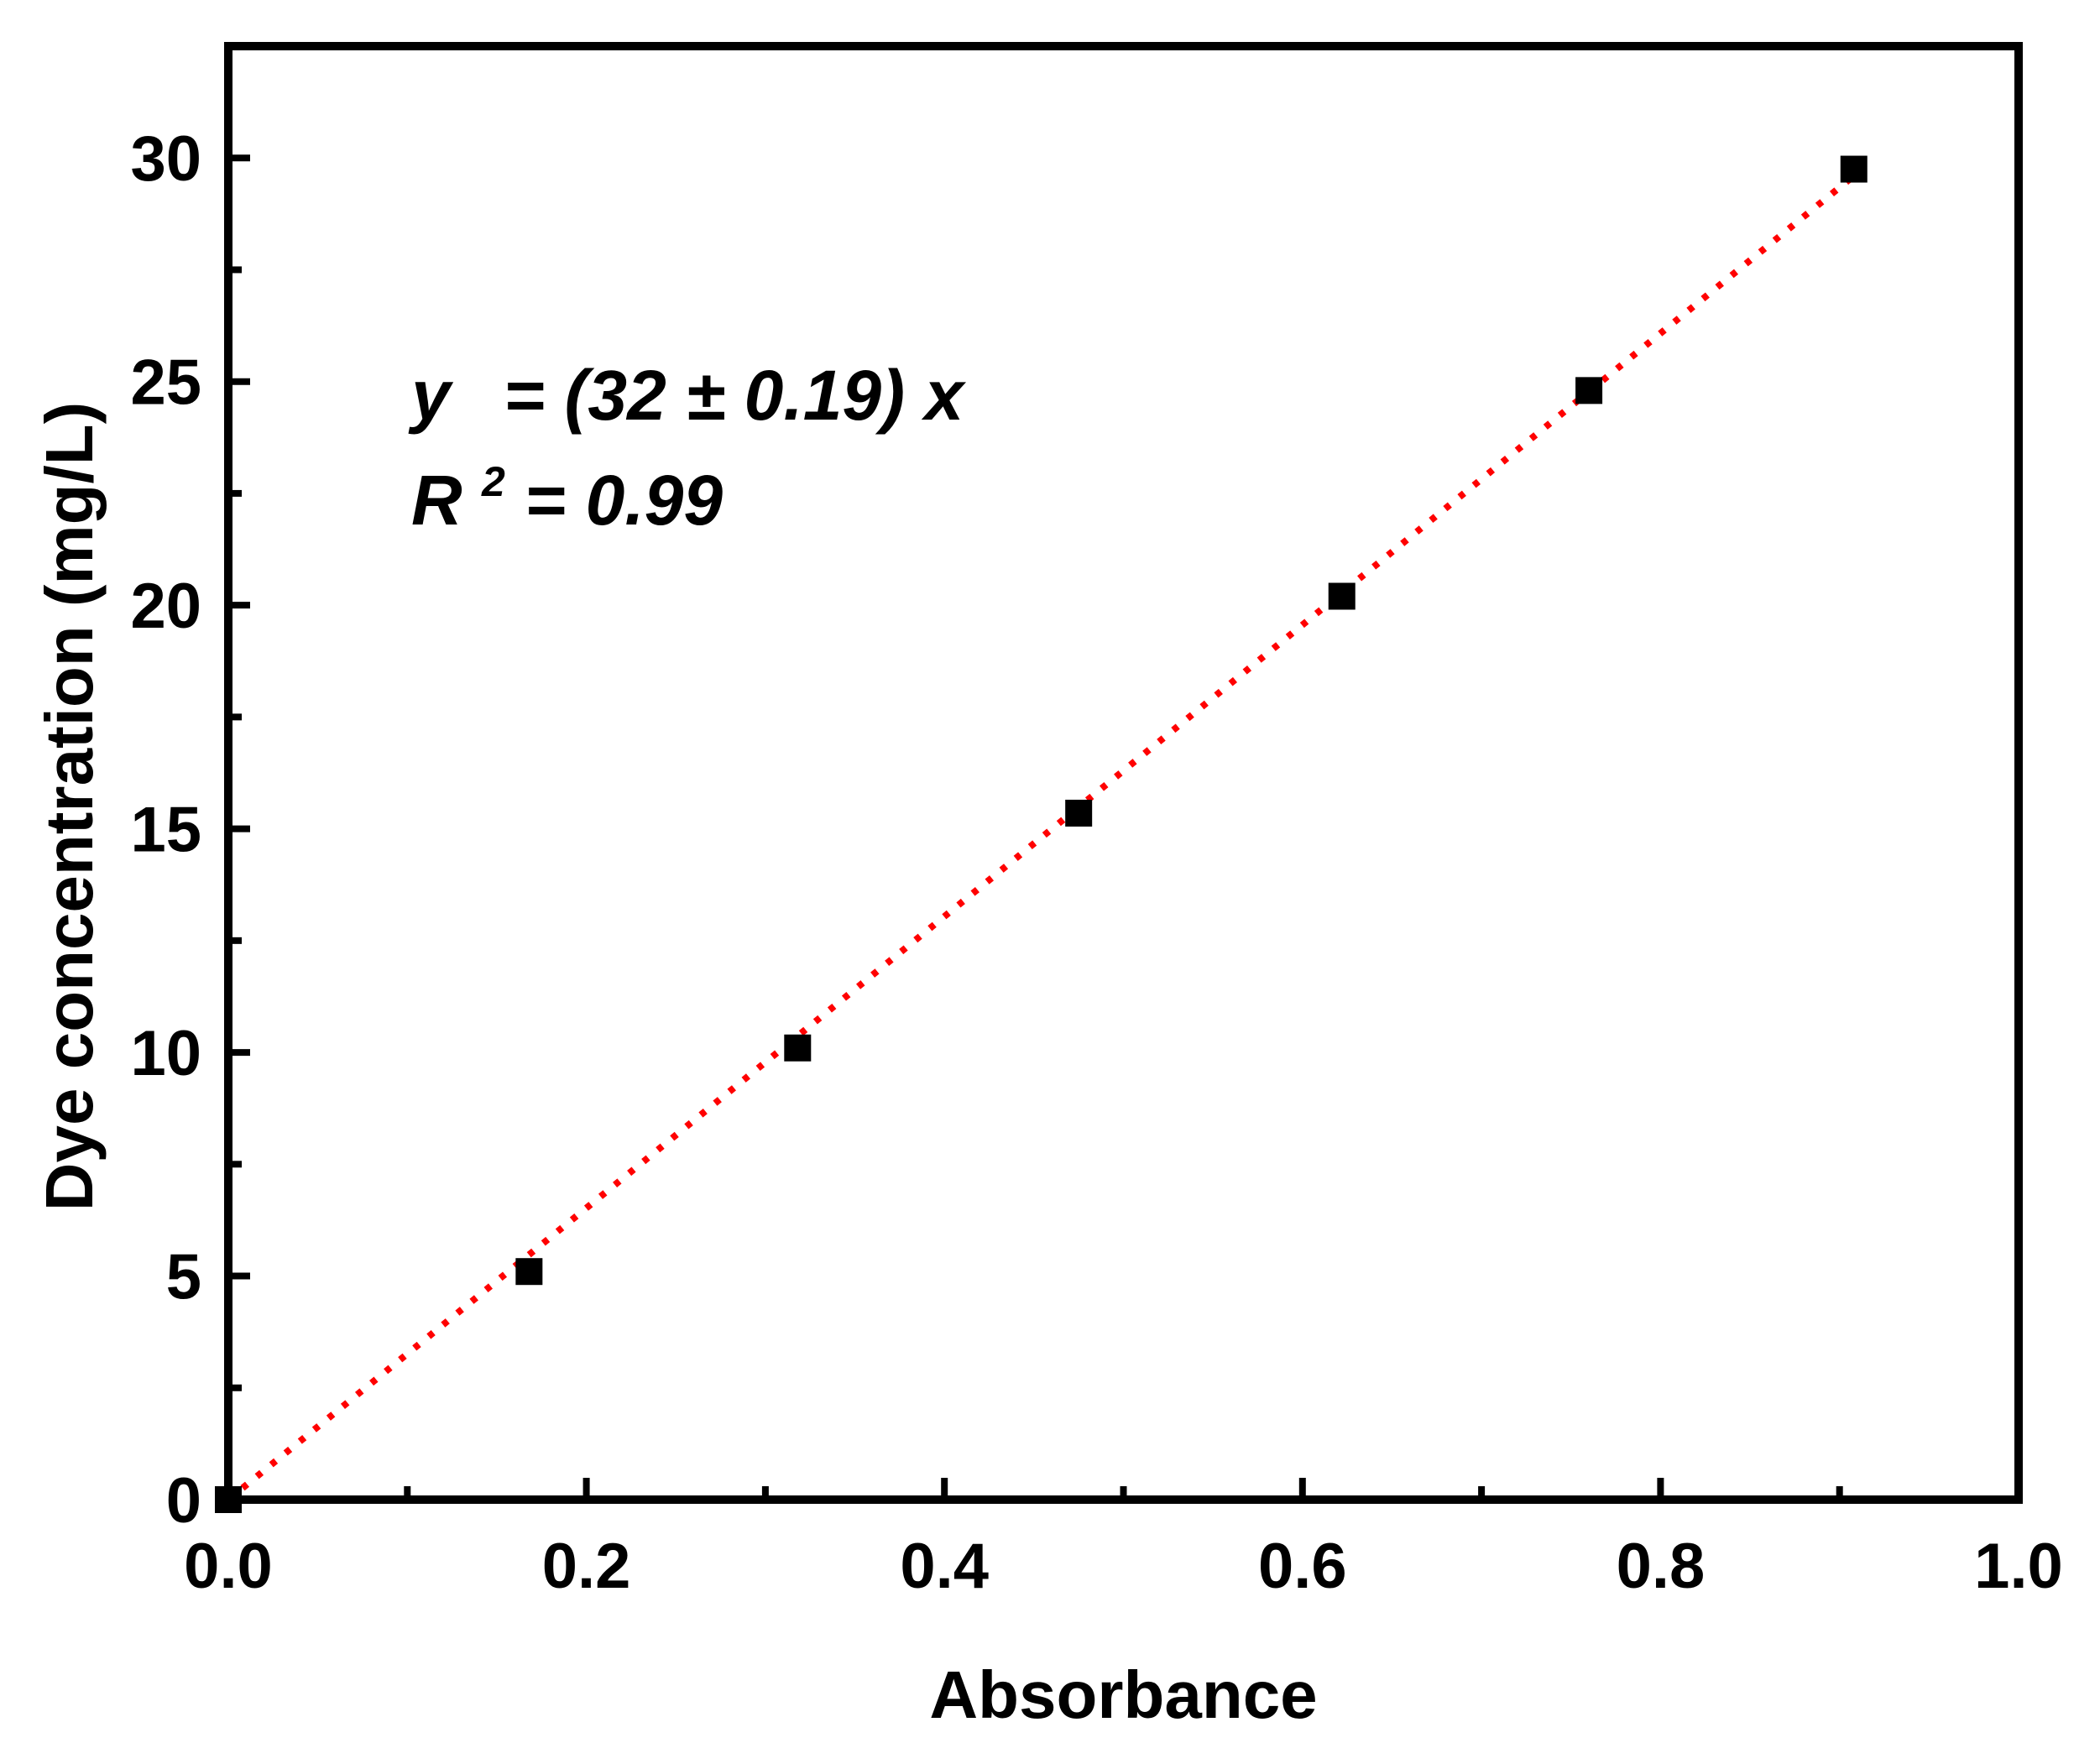 Image resolution: width=2100 pixels, height=1743 pixels. I want to click on fit-equation: y = (32 ± 0.19) x, so click(687, 395).